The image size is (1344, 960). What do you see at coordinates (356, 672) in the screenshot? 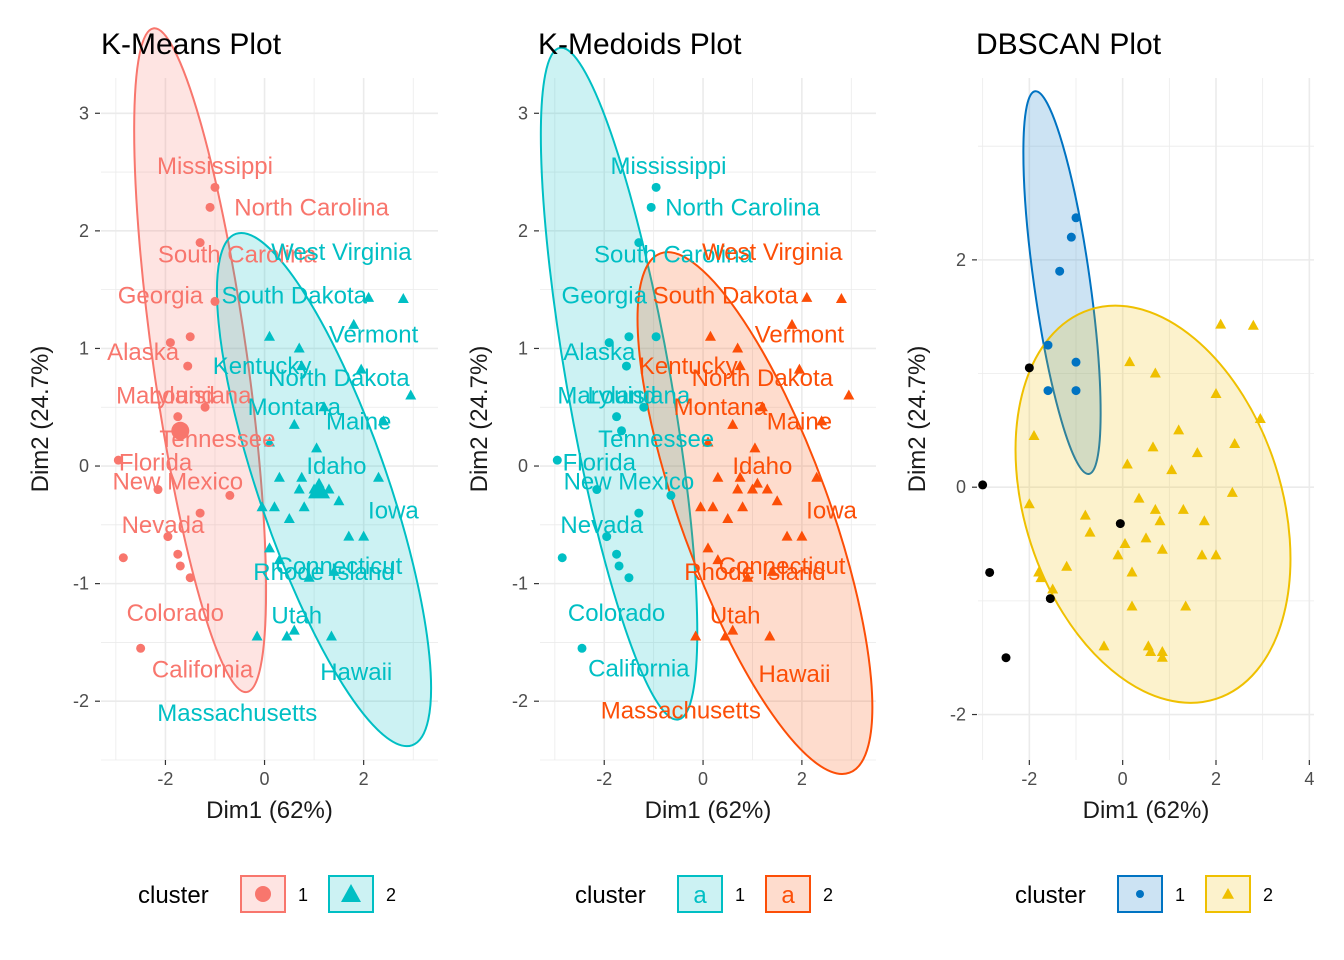
I see `point-label: Hawaii` at bounding box center [356, 672].